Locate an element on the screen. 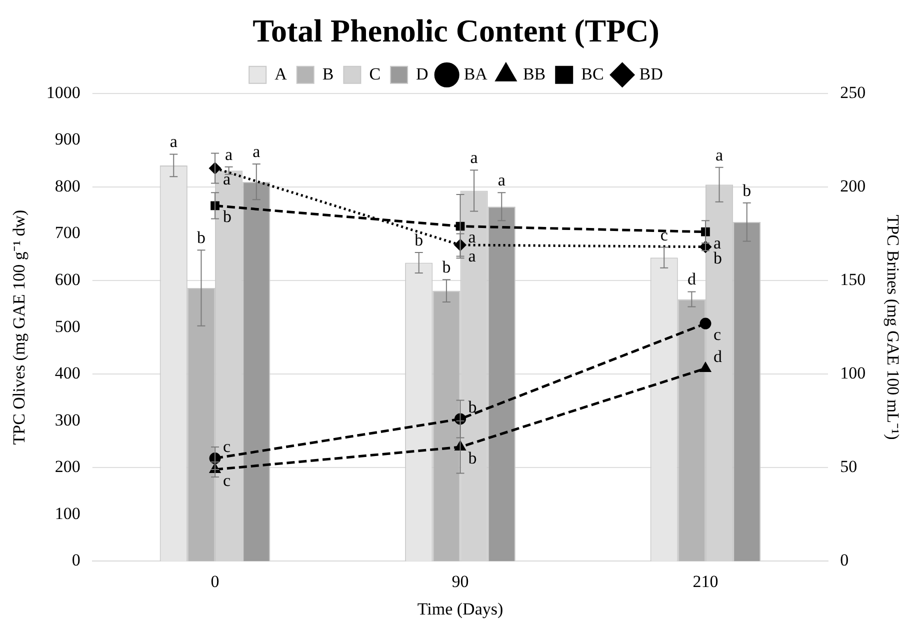  legend-label: C is located at coordinates (375, 74).